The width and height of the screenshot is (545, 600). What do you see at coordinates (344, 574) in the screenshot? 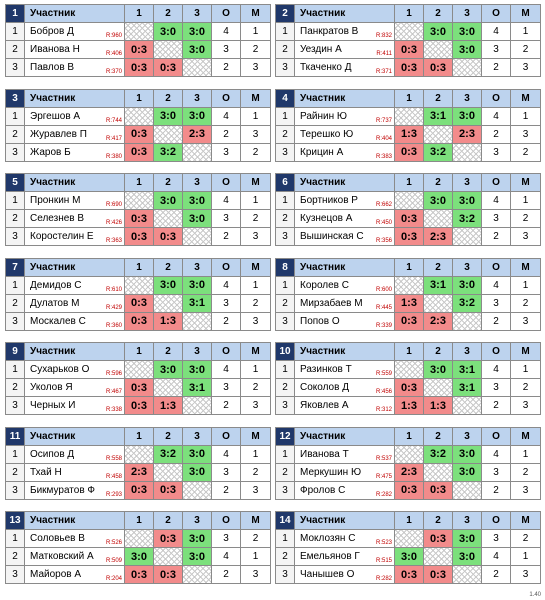
I see `player-cell: Чанышев О R:282` at bounding box center [344, 574].